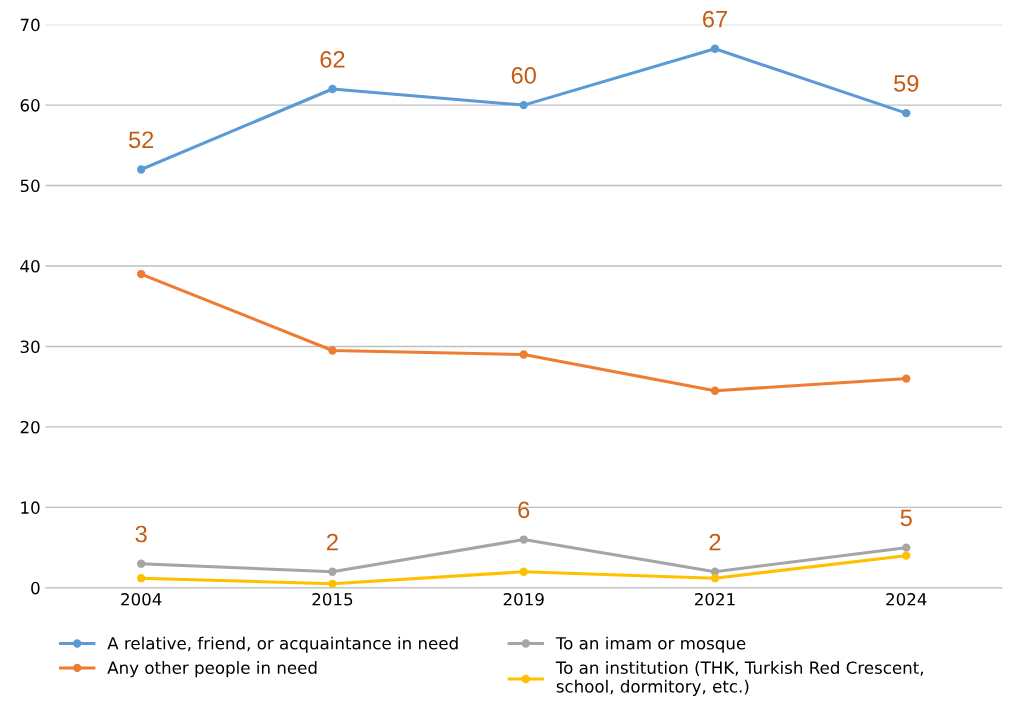  I want to click on data-label: 59, so click(906, 83).